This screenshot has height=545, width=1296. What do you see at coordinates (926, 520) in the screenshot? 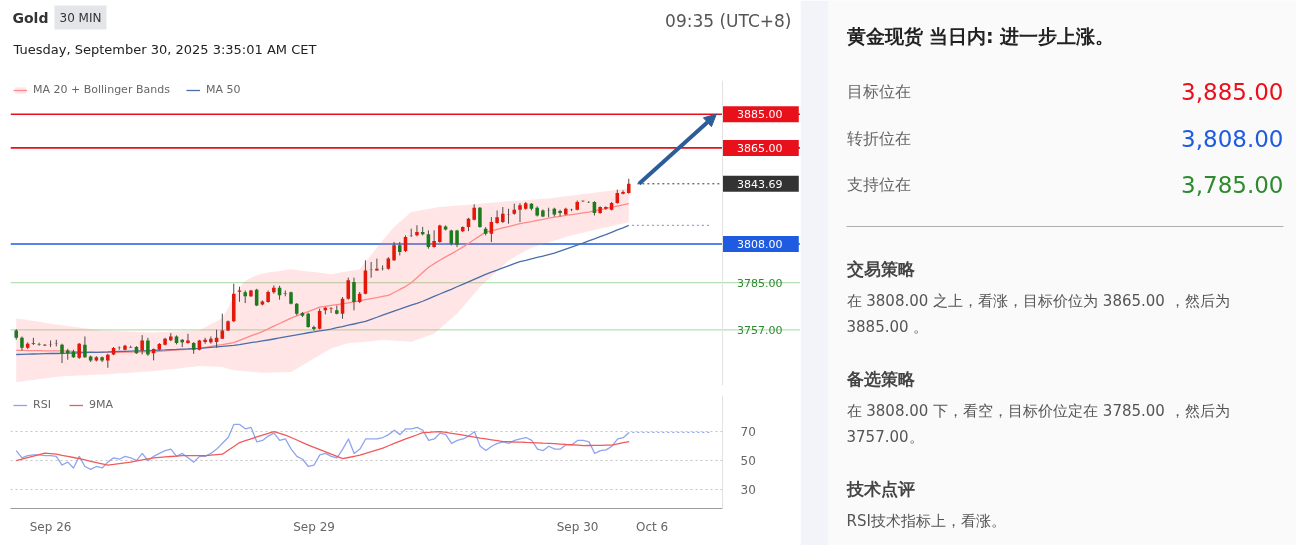
I see `text: RSI技术指标上，看涨。` at bounding box center [926, 520].